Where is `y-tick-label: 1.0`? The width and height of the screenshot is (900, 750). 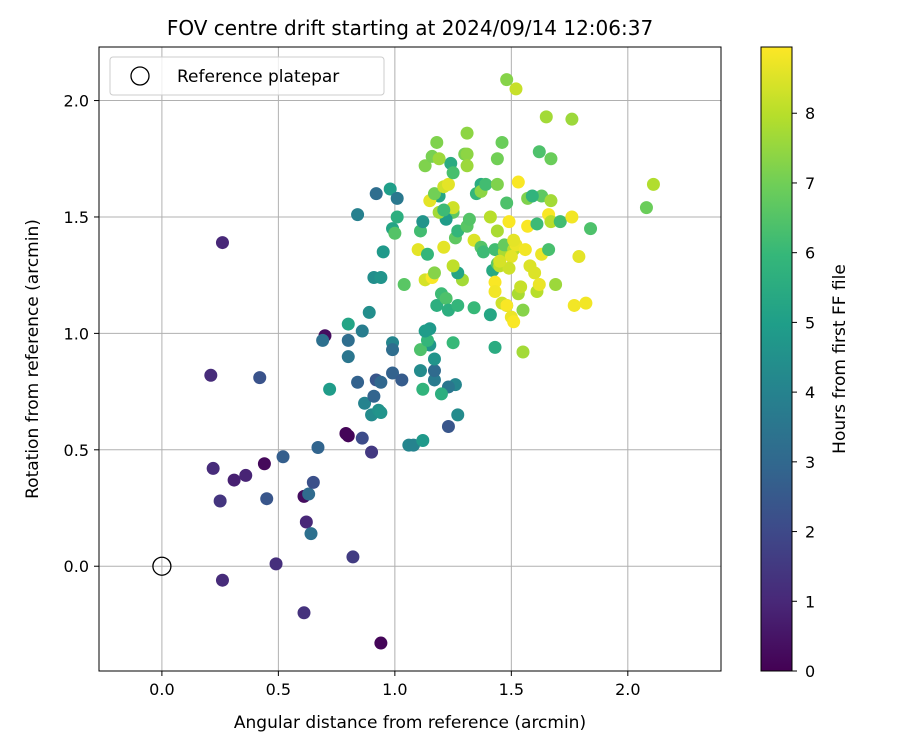 y-tick-label: 1.0 is located at coordinates (76, 333).